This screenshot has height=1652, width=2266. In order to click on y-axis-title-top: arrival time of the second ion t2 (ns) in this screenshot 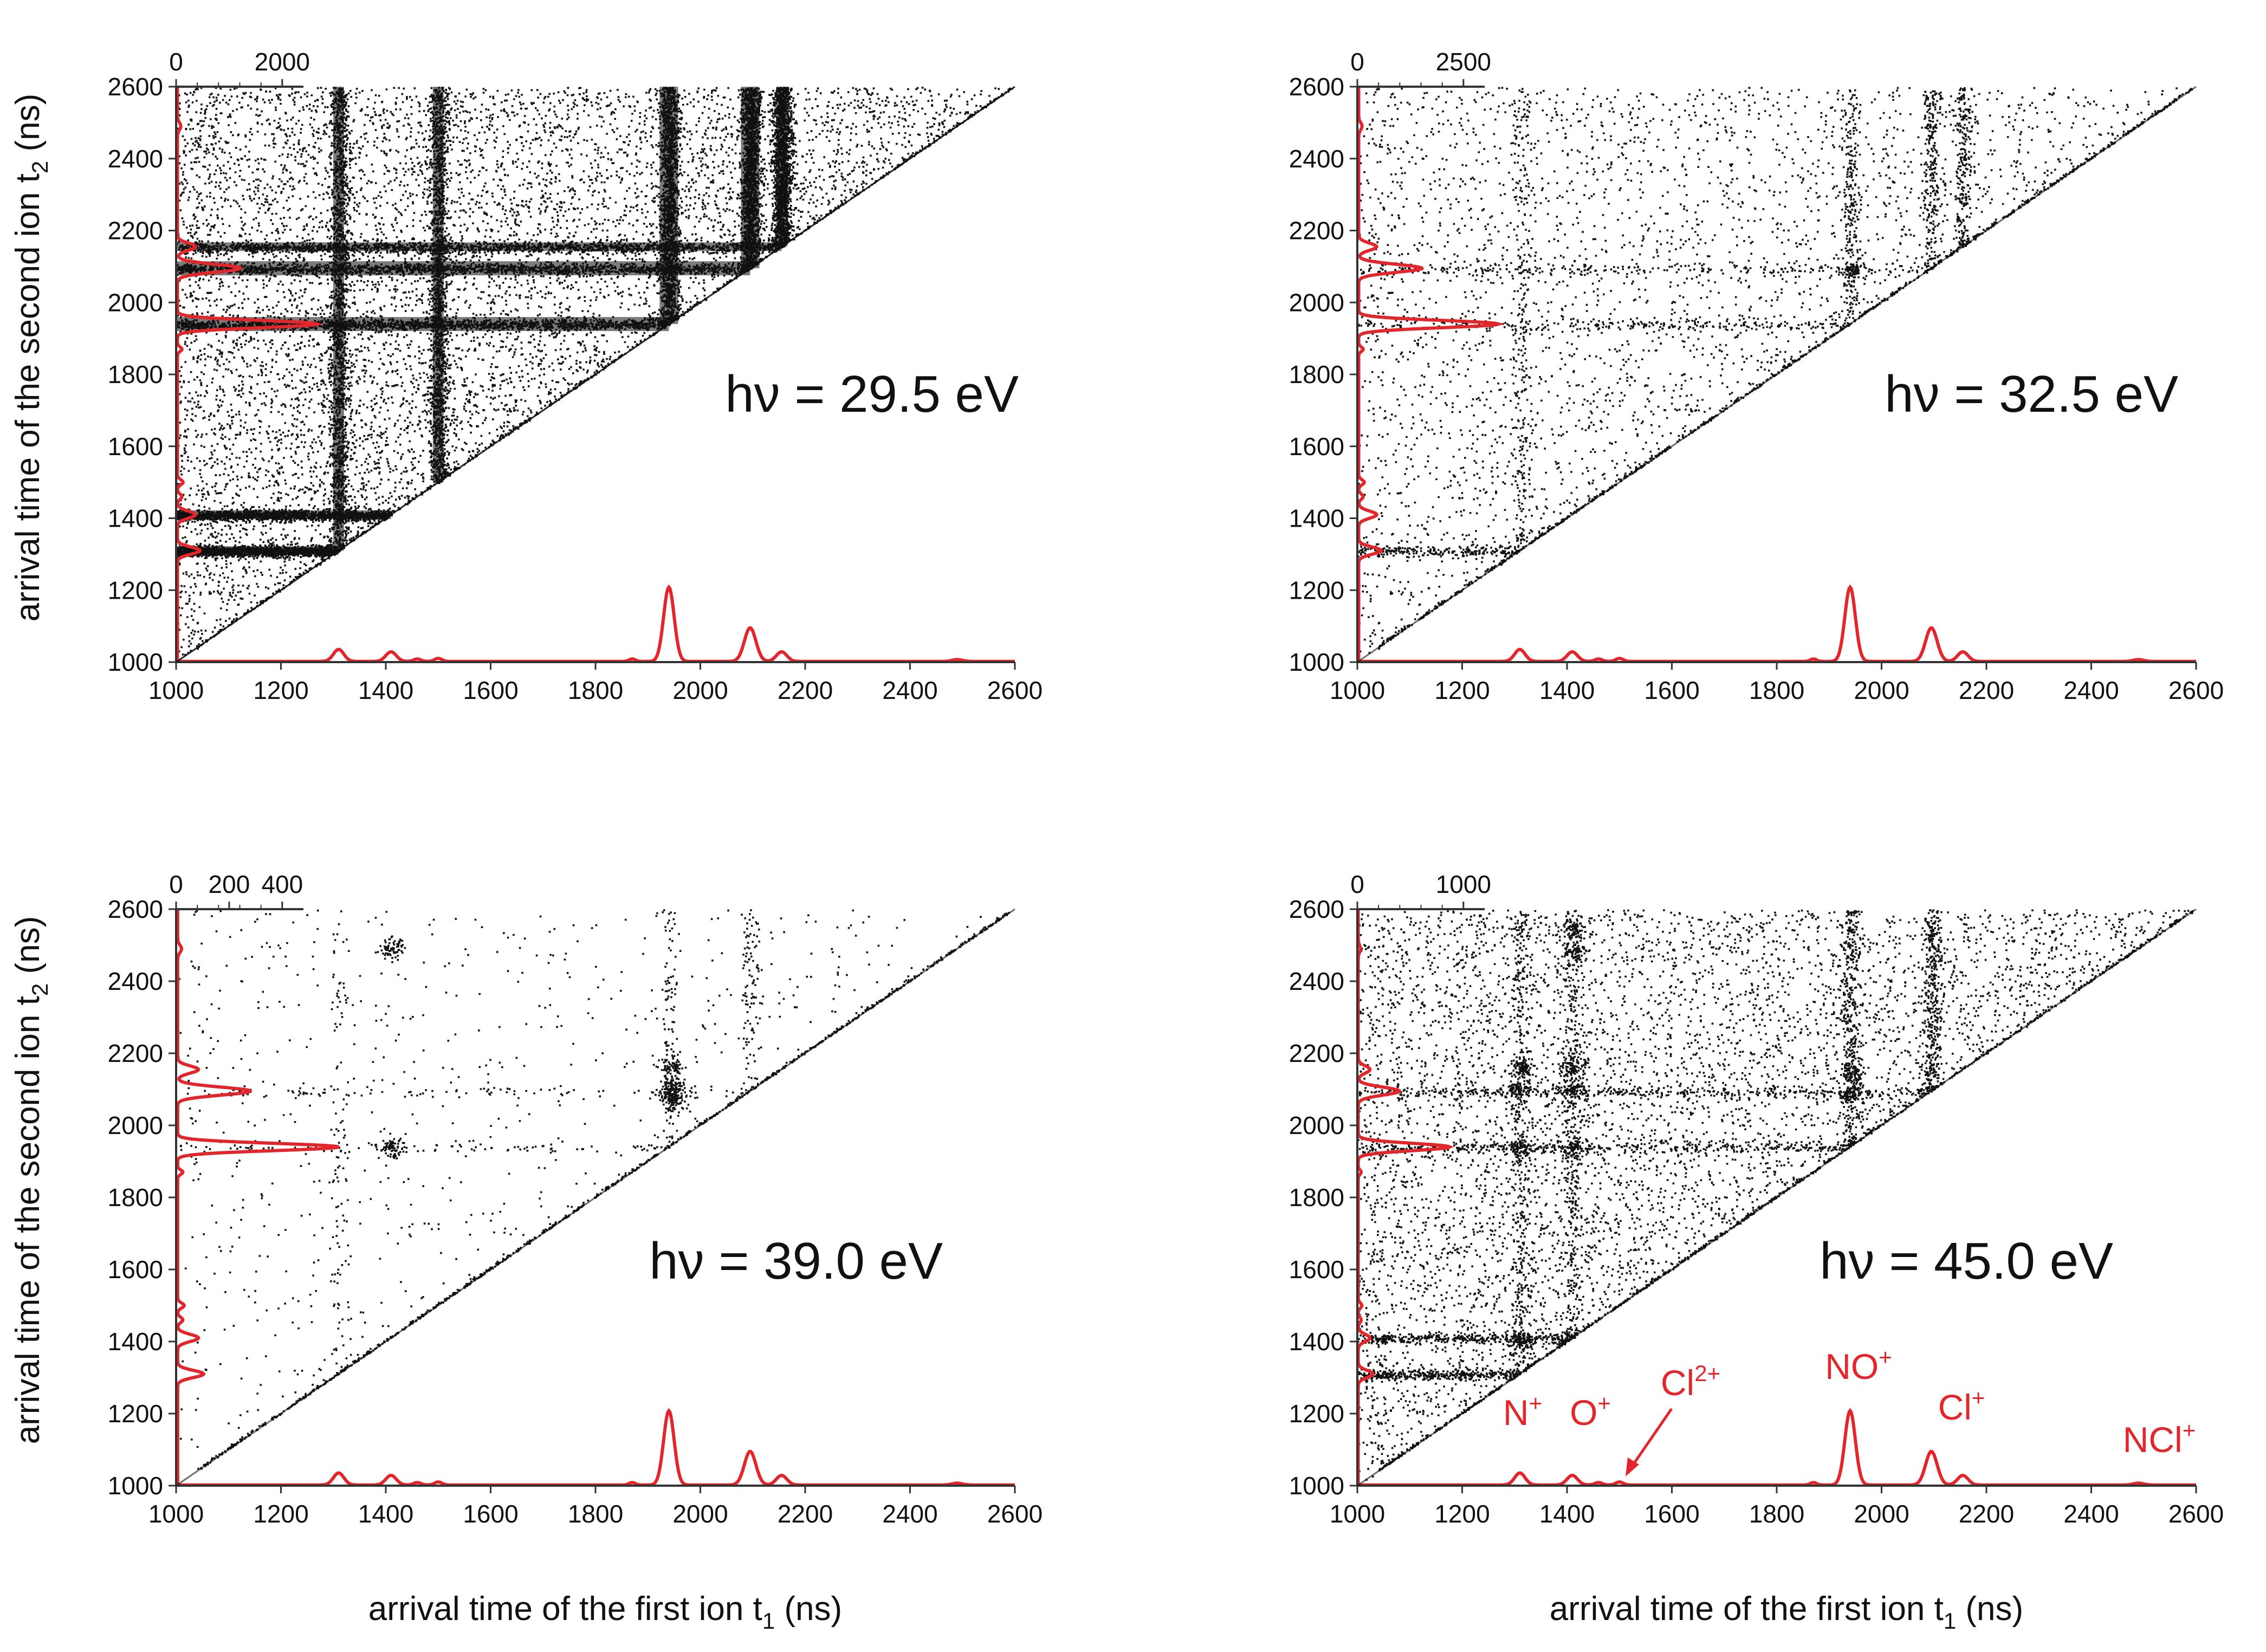, I will do `click(31, 357)`.